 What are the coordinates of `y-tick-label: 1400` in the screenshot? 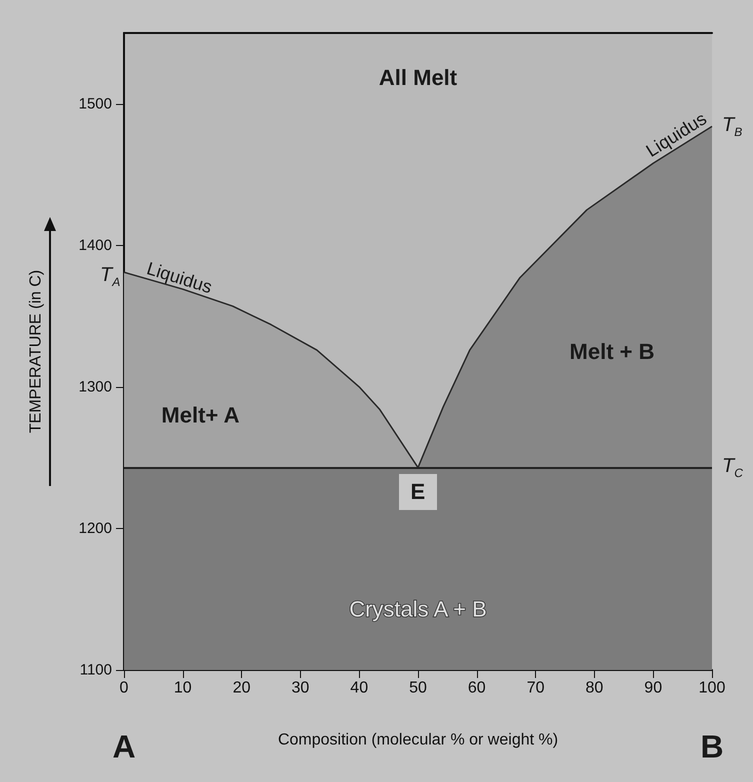 It's located at (95, 245).